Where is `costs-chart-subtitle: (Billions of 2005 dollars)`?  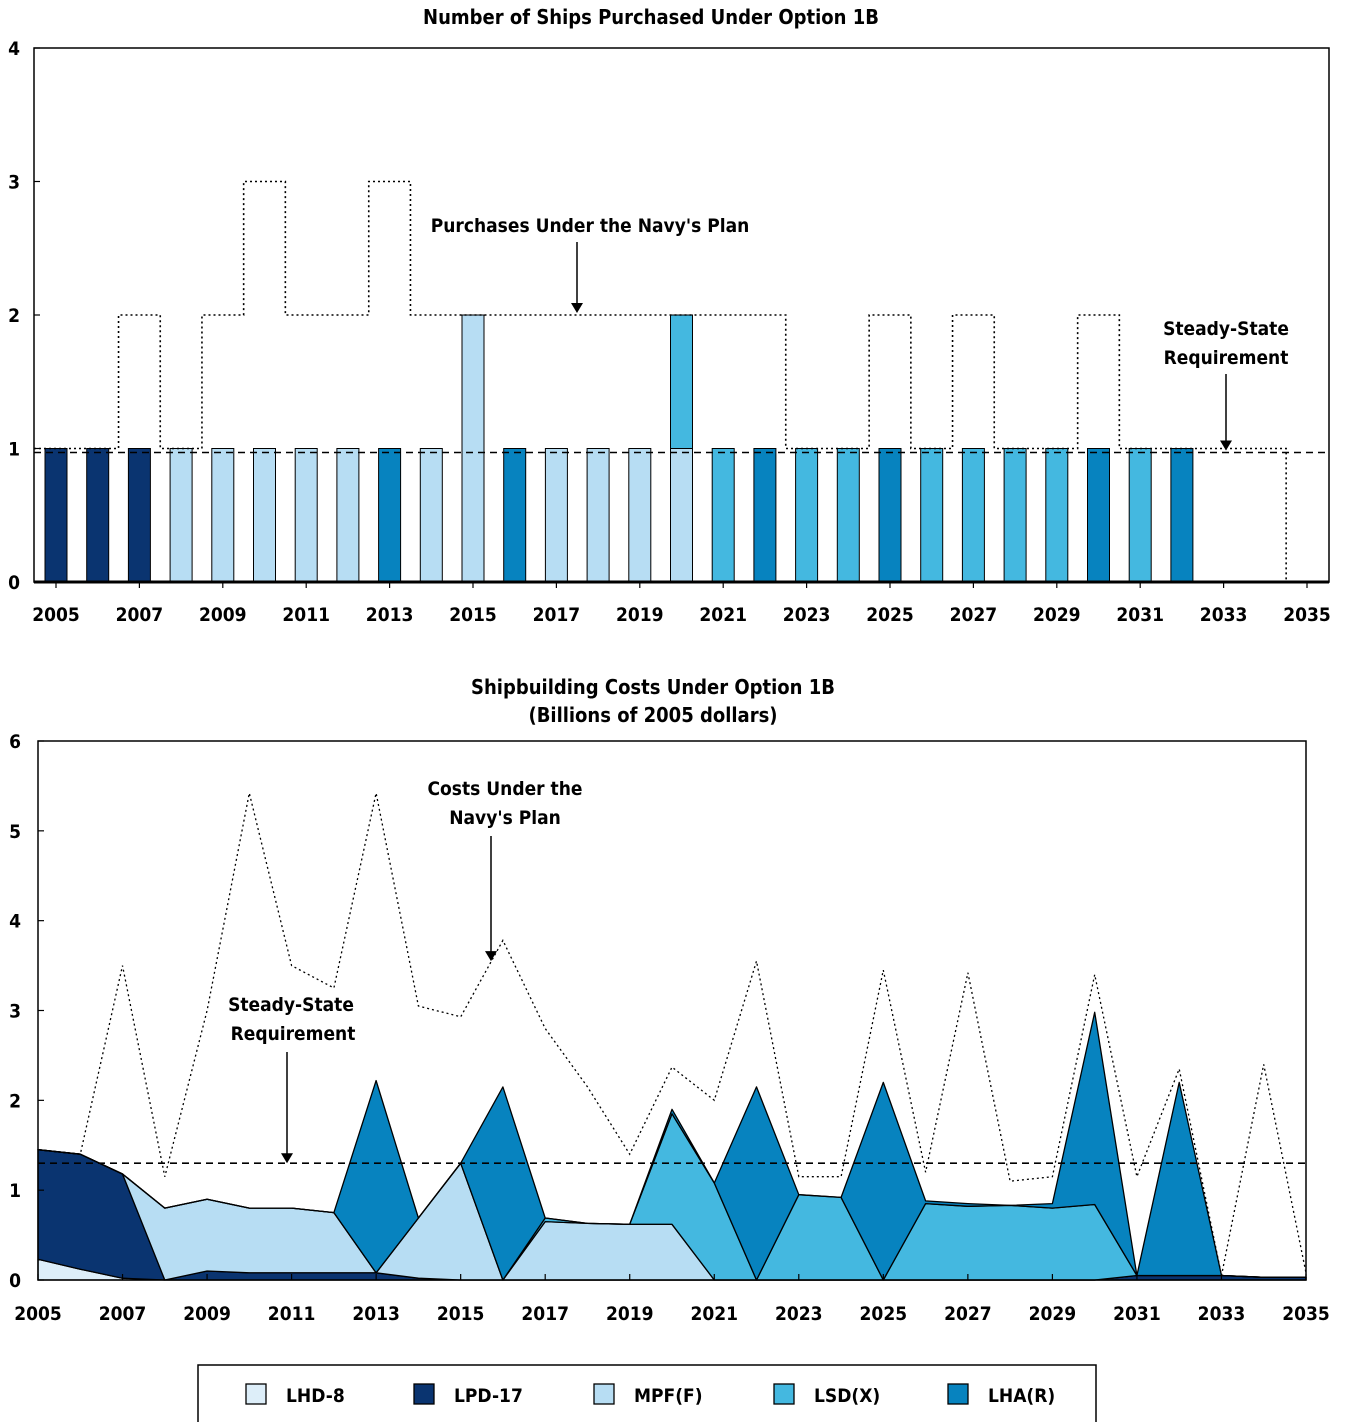 costs-chart-subtitle: (Billions of 2005 dollars) is located at coordinates (652, 715).